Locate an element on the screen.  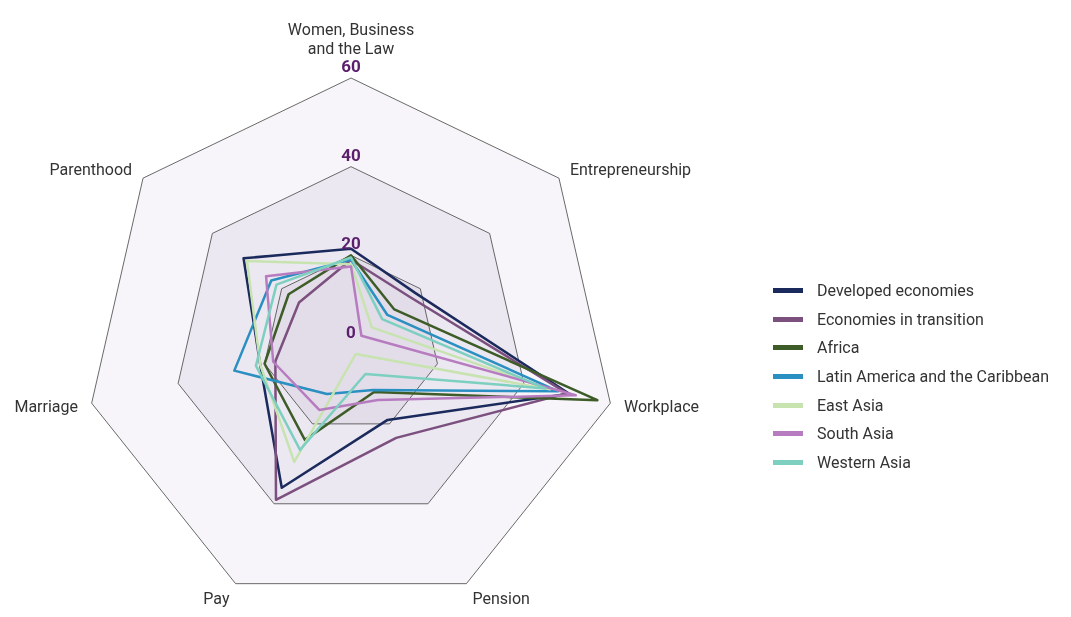
y-tick-label: 40 is located at coordinates (351, 154).